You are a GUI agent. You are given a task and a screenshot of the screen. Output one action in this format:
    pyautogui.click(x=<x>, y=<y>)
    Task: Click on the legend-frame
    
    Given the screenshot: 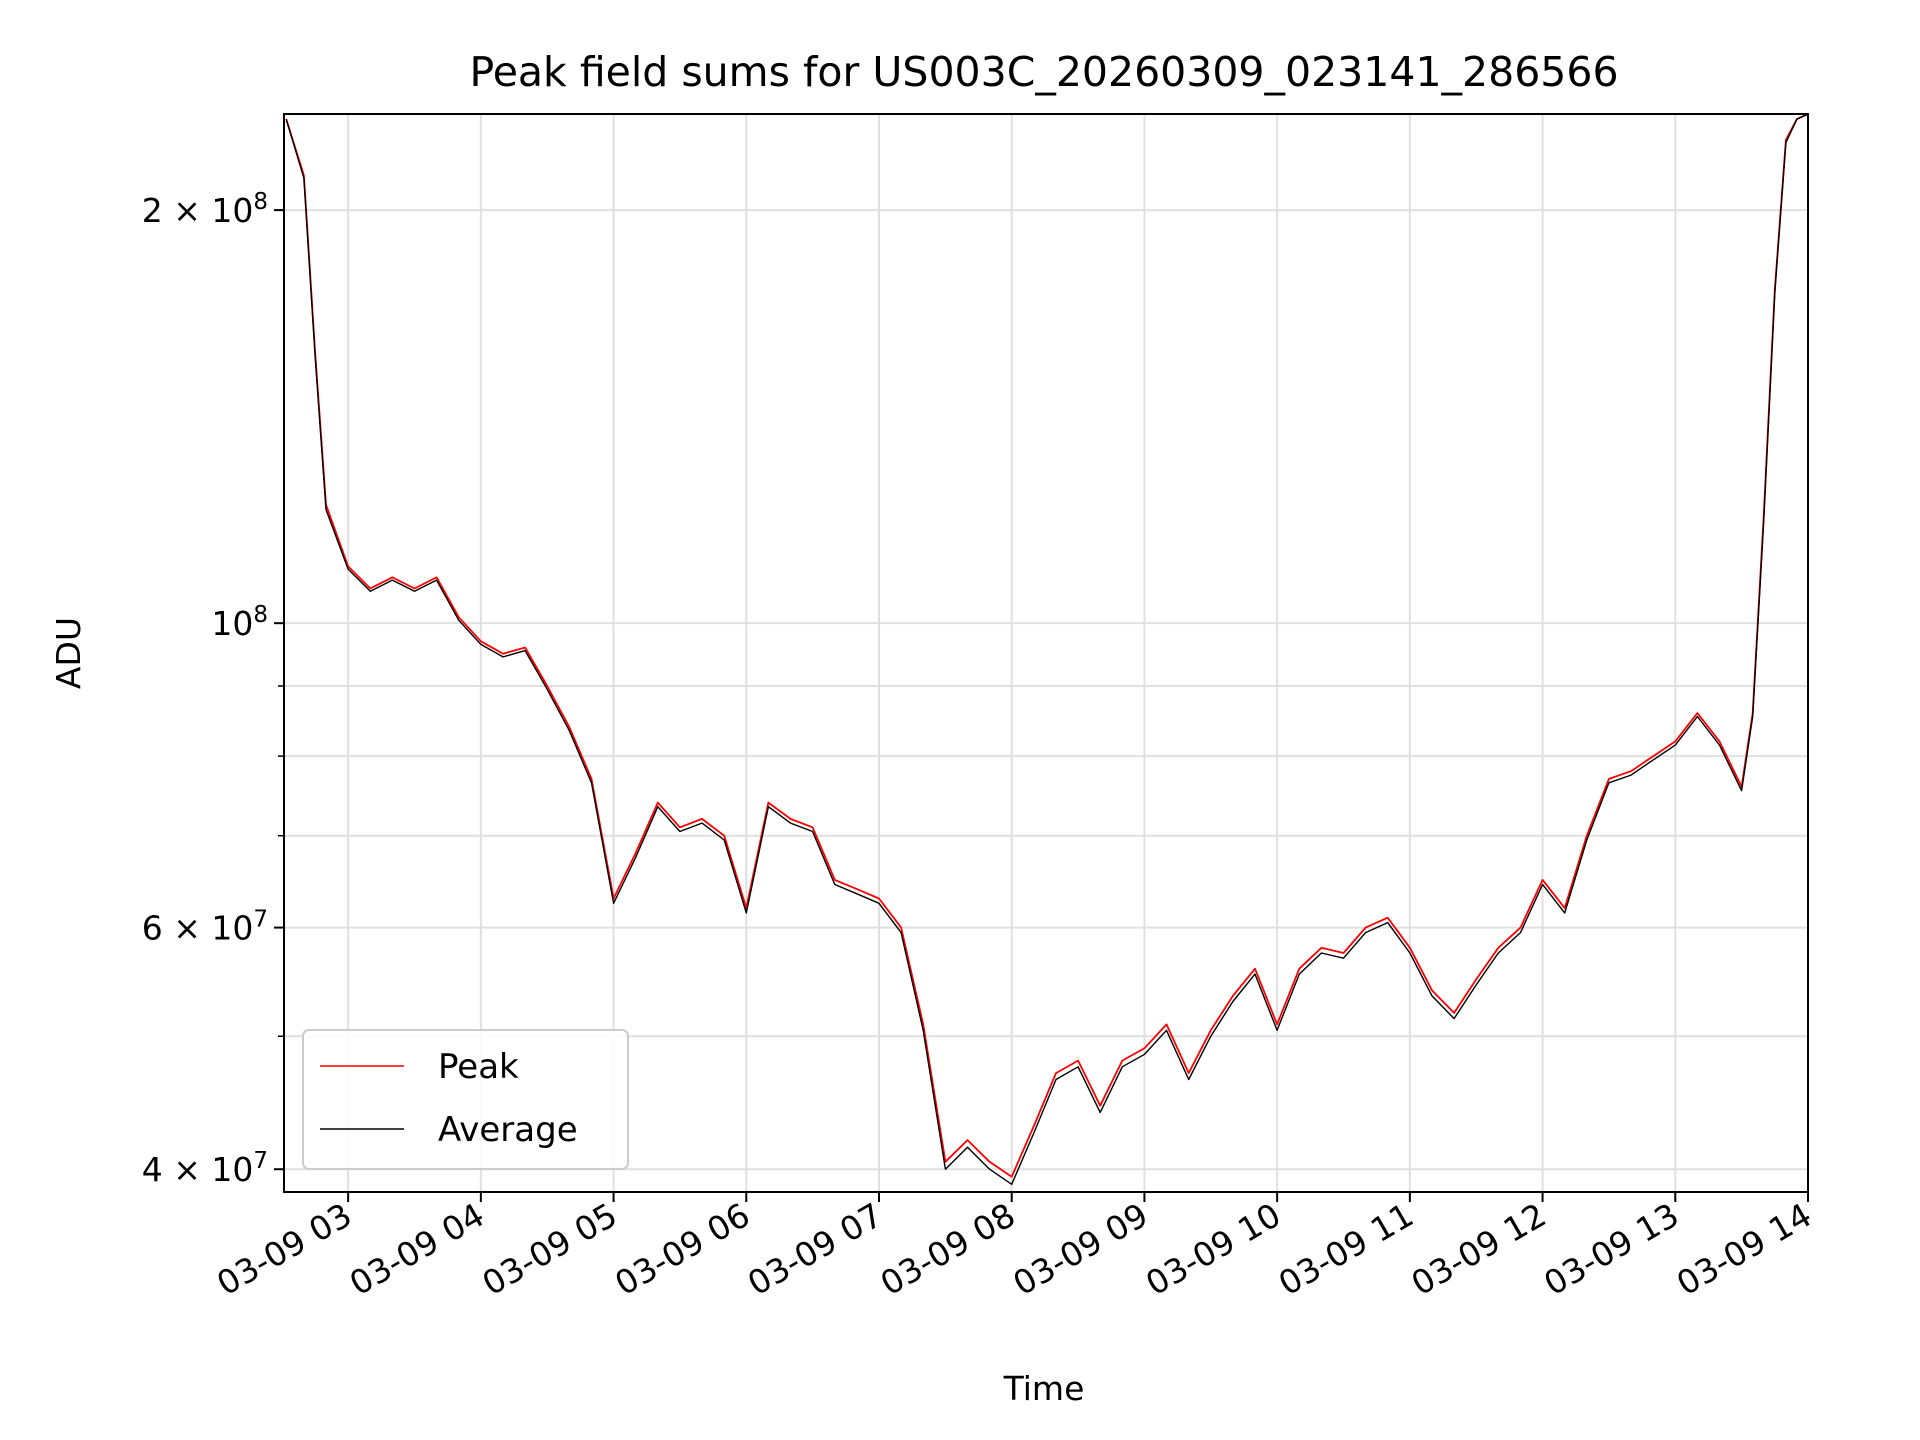 What is the action you would take?
    pyautogui.click(x=465, y=1099)
    